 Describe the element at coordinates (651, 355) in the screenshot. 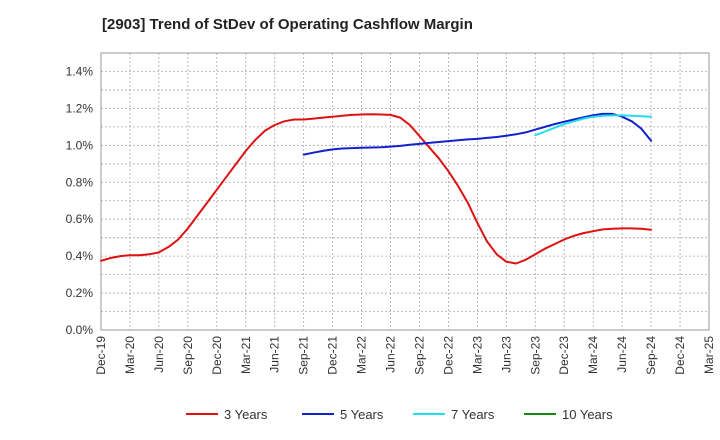

I see `x-tick-label: Sep-24` at that location.